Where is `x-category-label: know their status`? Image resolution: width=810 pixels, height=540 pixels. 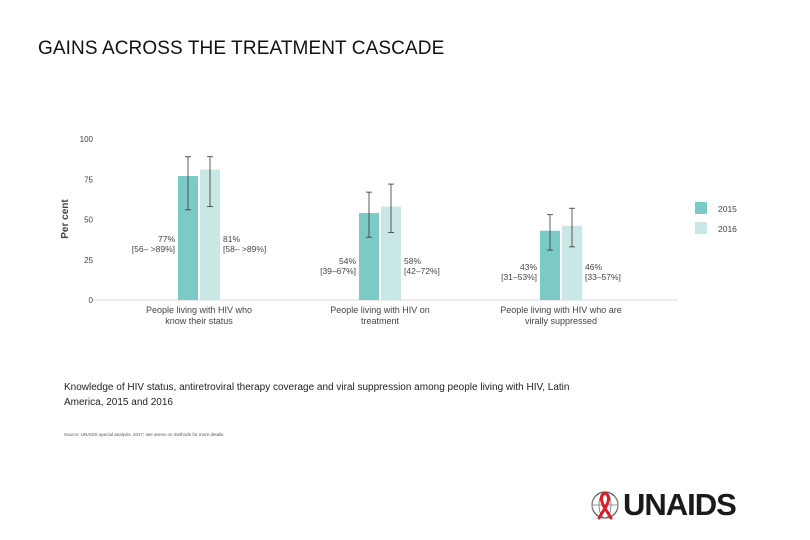 x-category-label: know their status is located at coordinates (199, 321).